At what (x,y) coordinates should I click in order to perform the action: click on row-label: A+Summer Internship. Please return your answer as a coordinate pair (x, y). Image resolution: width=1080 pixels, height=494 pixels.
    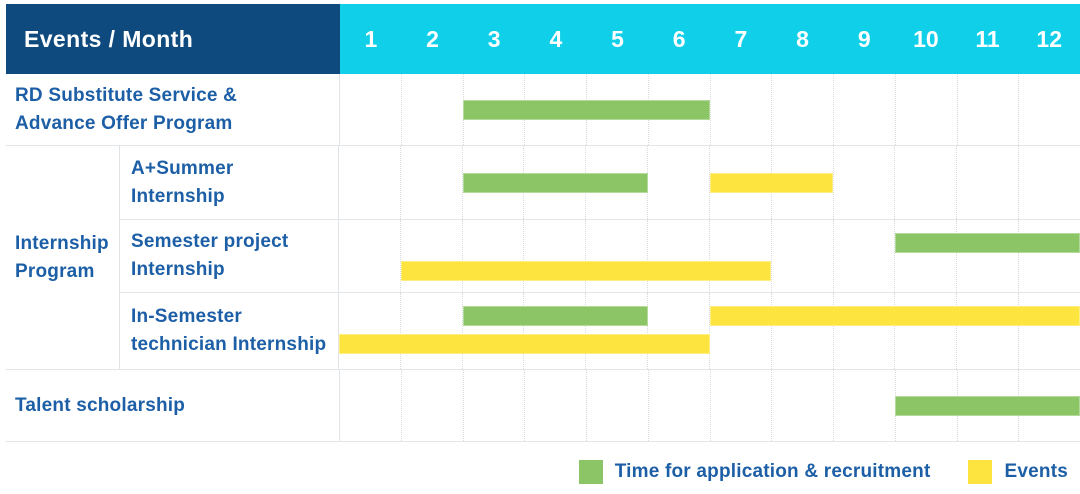
    Looking at the image, I should click on (229, 182).